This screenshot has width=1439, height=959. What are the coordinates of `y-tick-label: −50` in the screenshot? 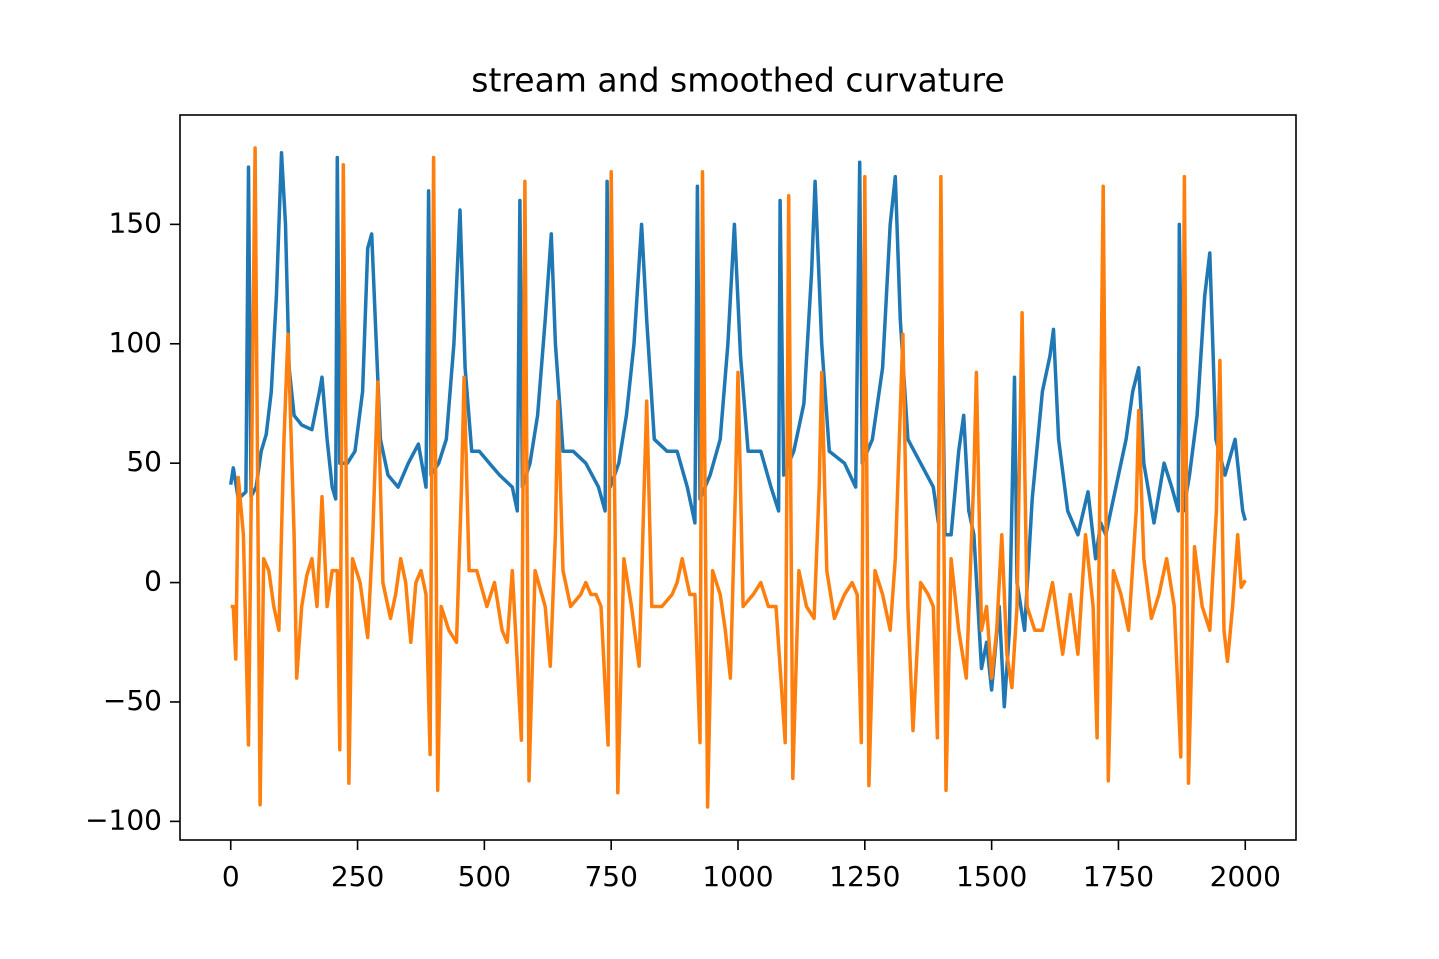 It's located at (132, 700).